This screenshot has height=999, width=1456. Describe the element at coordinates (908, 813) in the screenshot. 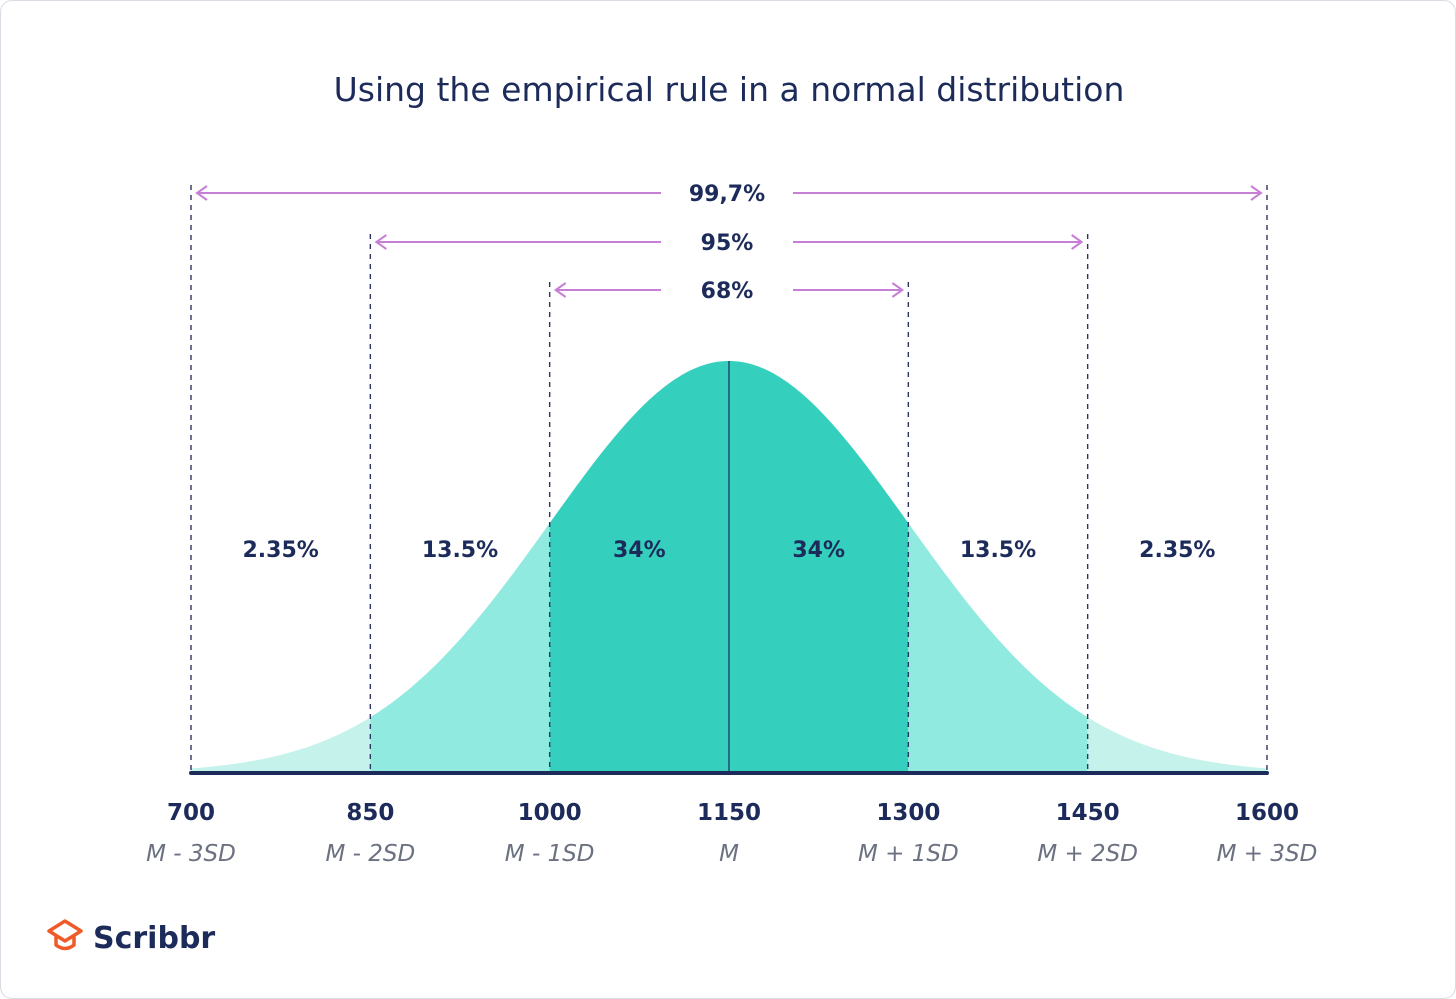

I see `x-tick-label-5: 1300` at that location.